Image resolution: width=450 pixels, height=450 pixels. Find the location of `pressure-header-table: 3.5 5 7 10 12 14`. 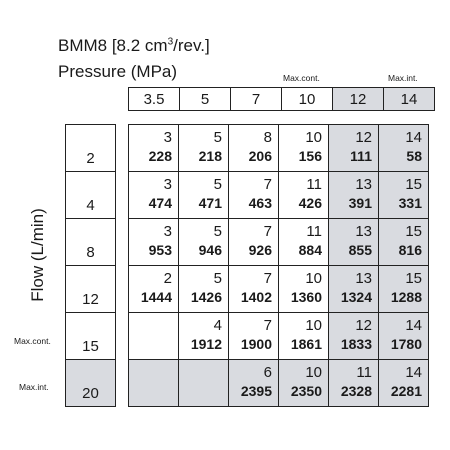

pressure-header-table: 3.5 5 7 10 12 14 is located at coordinates (281, 99).